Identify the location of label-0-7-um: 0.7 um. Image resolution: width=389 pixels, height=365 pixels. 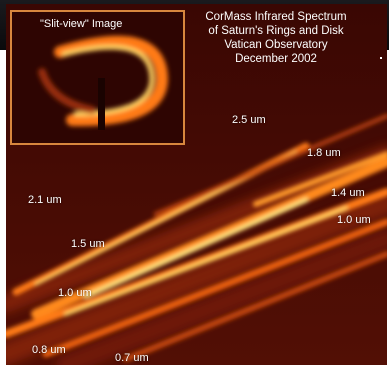
(132, 358).